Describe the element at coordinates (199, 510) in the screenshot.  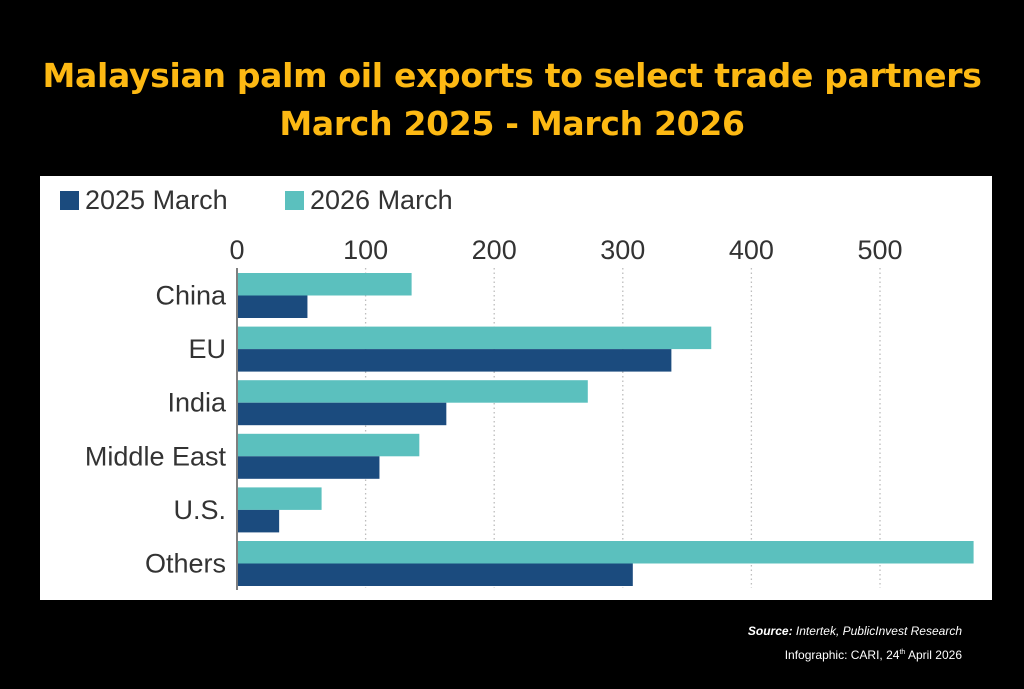
I see `category-label: U.S.` at that location.